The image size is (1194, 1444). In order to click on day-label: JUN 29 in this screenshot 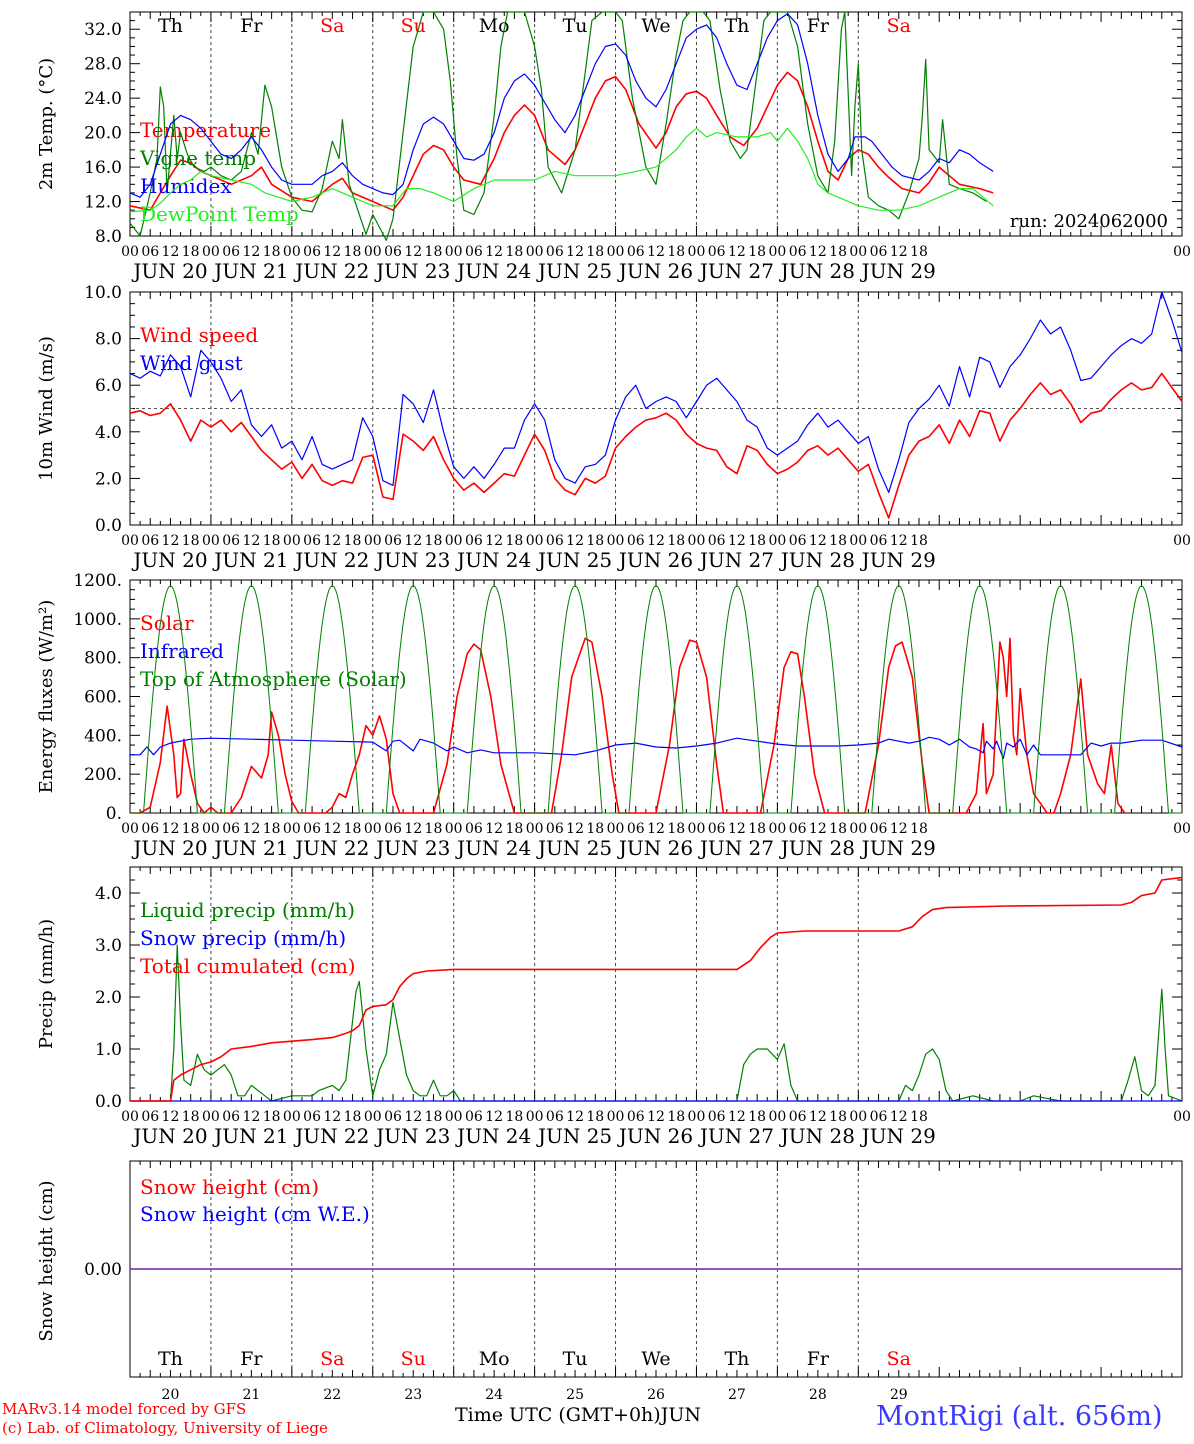, I will do `click(898, 271)`.